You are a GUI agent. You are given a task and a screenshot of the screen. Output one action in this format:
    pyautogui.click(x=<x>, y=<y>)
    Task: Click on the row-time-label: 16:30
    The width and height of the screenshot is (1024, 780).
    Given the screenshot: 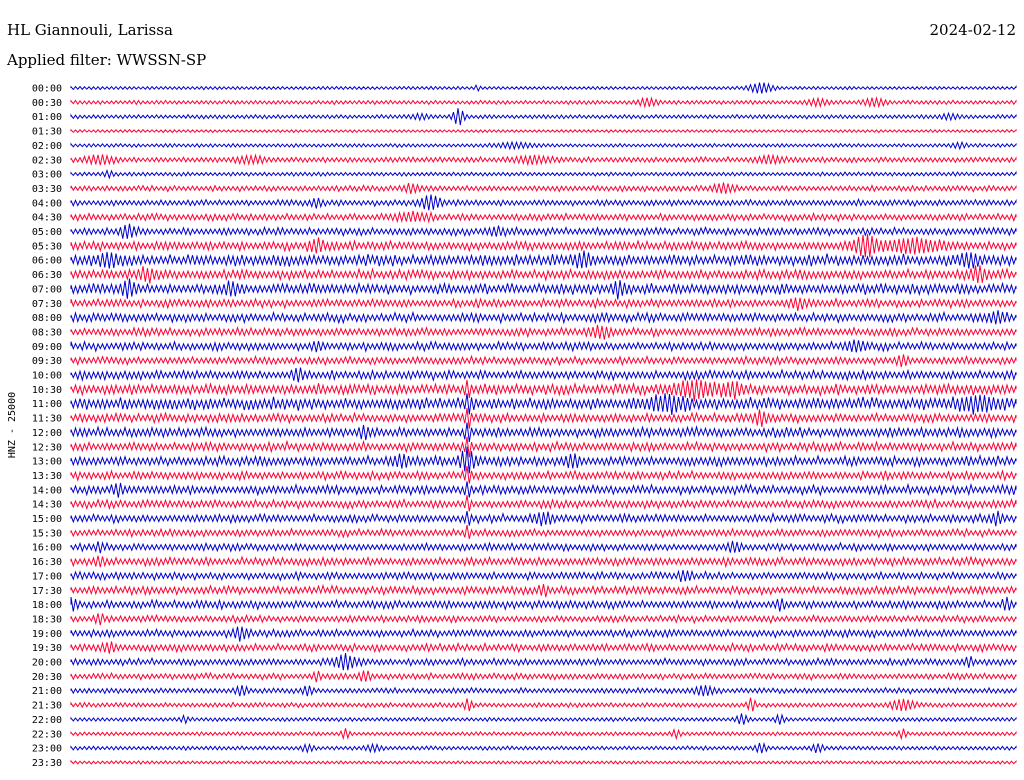 What is the action you would take?
    pyautogui.click(x=47, y=562)
    